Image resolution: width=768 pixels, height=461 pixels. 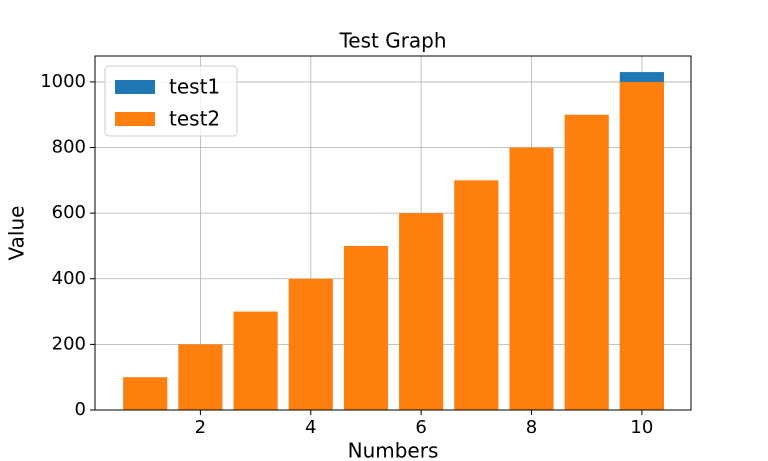 I want to click on y-tick-label: 1000, so click(x=63, y=81).